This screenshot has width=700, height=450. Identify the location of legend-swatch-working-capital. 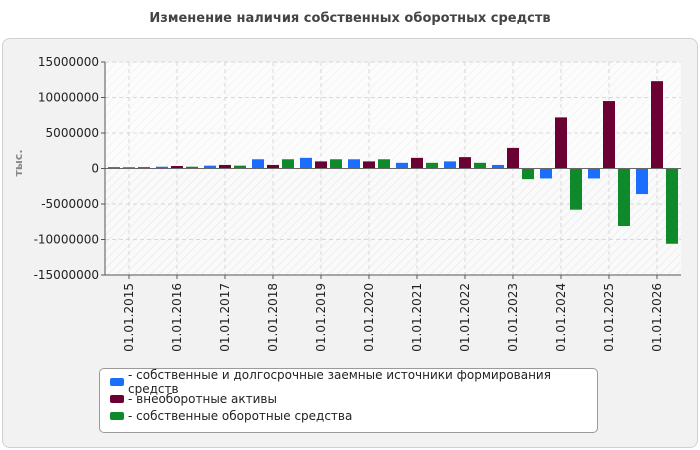
(117, 415).